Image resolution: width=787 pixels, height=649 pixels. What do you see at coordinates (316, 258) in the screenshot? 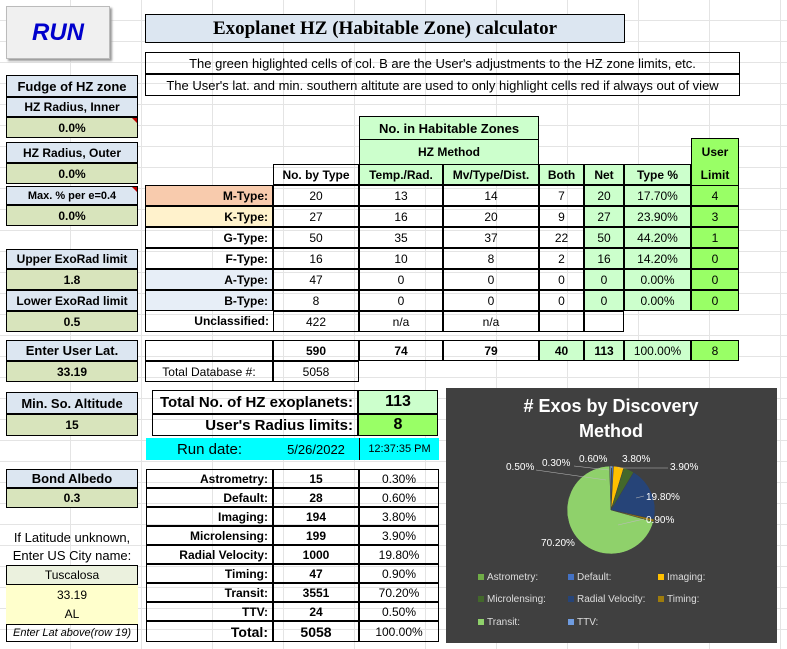
I see `by-type-cell: 16` at bounding box center [316, 258].